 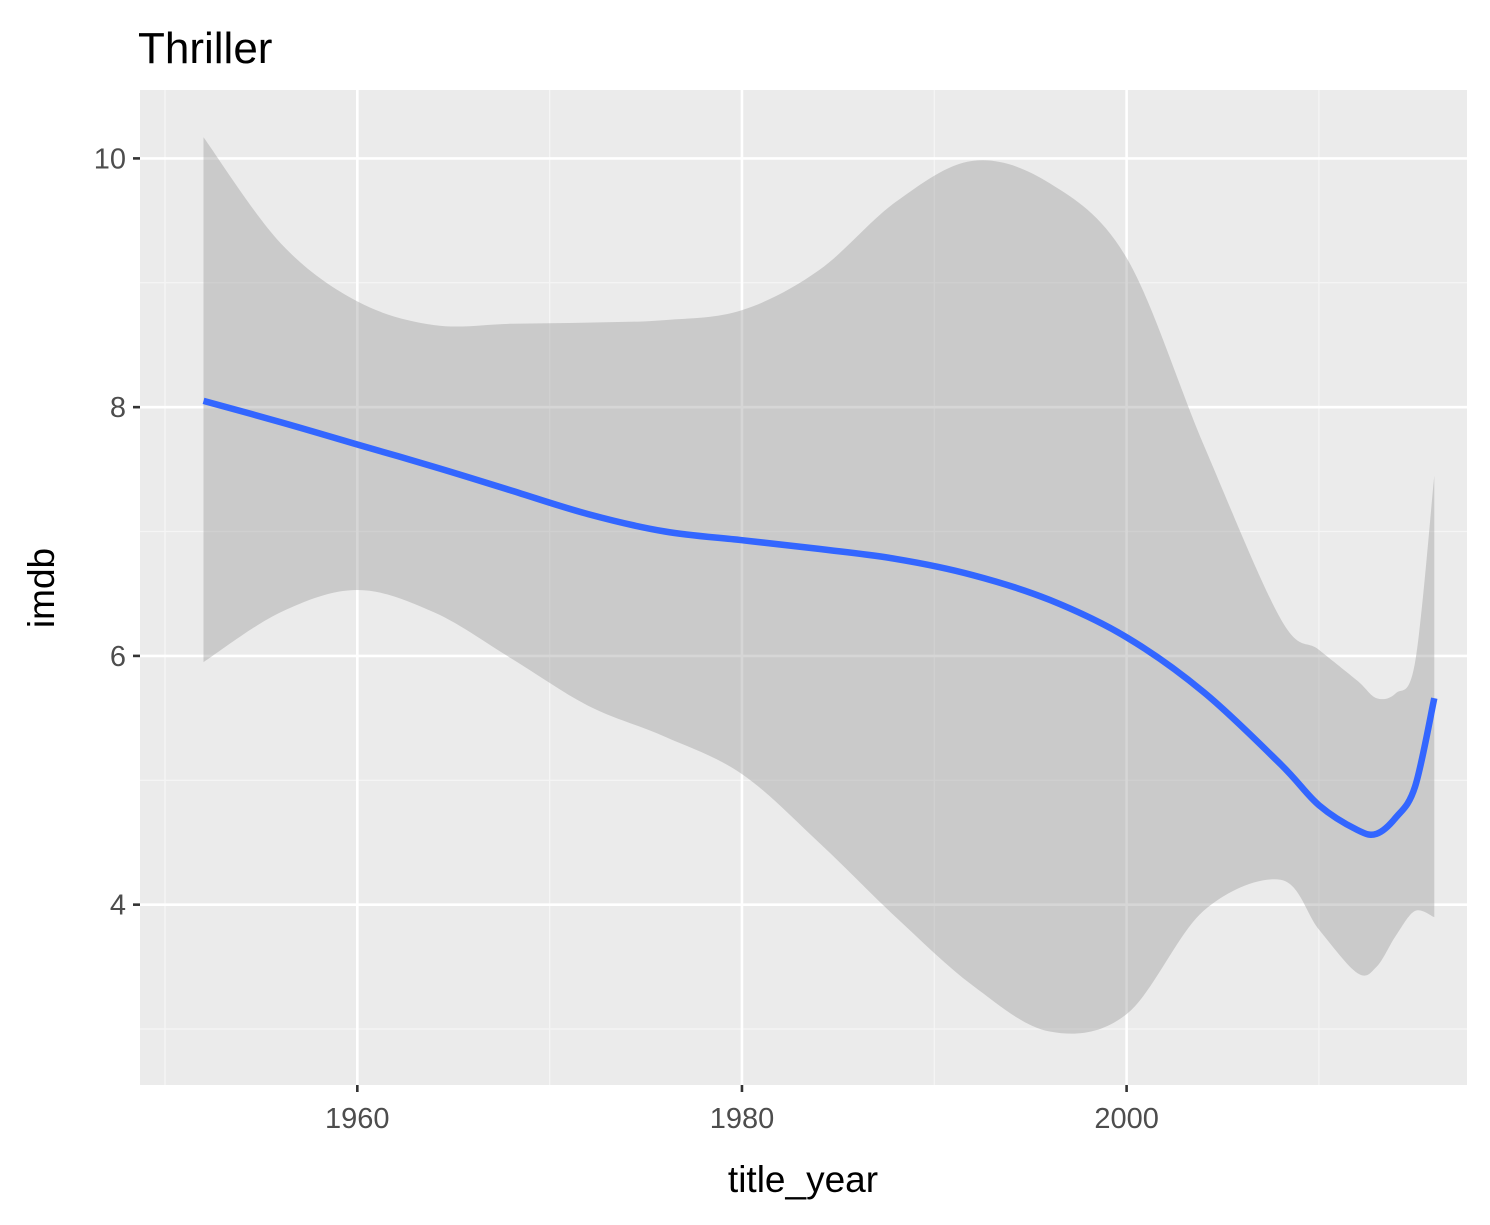 What do you see at coordinates (803, 1179) in the screenshot?
I see `x-axis-title: title_year` at bounding box center [803, 1179].